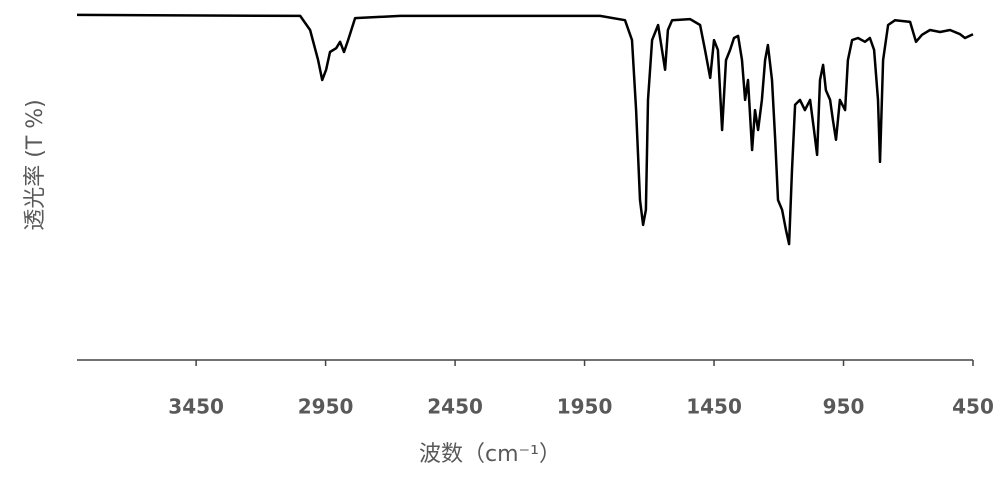 Image resolution: width=1008 pixels, height=478 pixels. Describe the element at coordinates (585, 407) in the screenshot. I see `x-tick-label: 1950` at that location.